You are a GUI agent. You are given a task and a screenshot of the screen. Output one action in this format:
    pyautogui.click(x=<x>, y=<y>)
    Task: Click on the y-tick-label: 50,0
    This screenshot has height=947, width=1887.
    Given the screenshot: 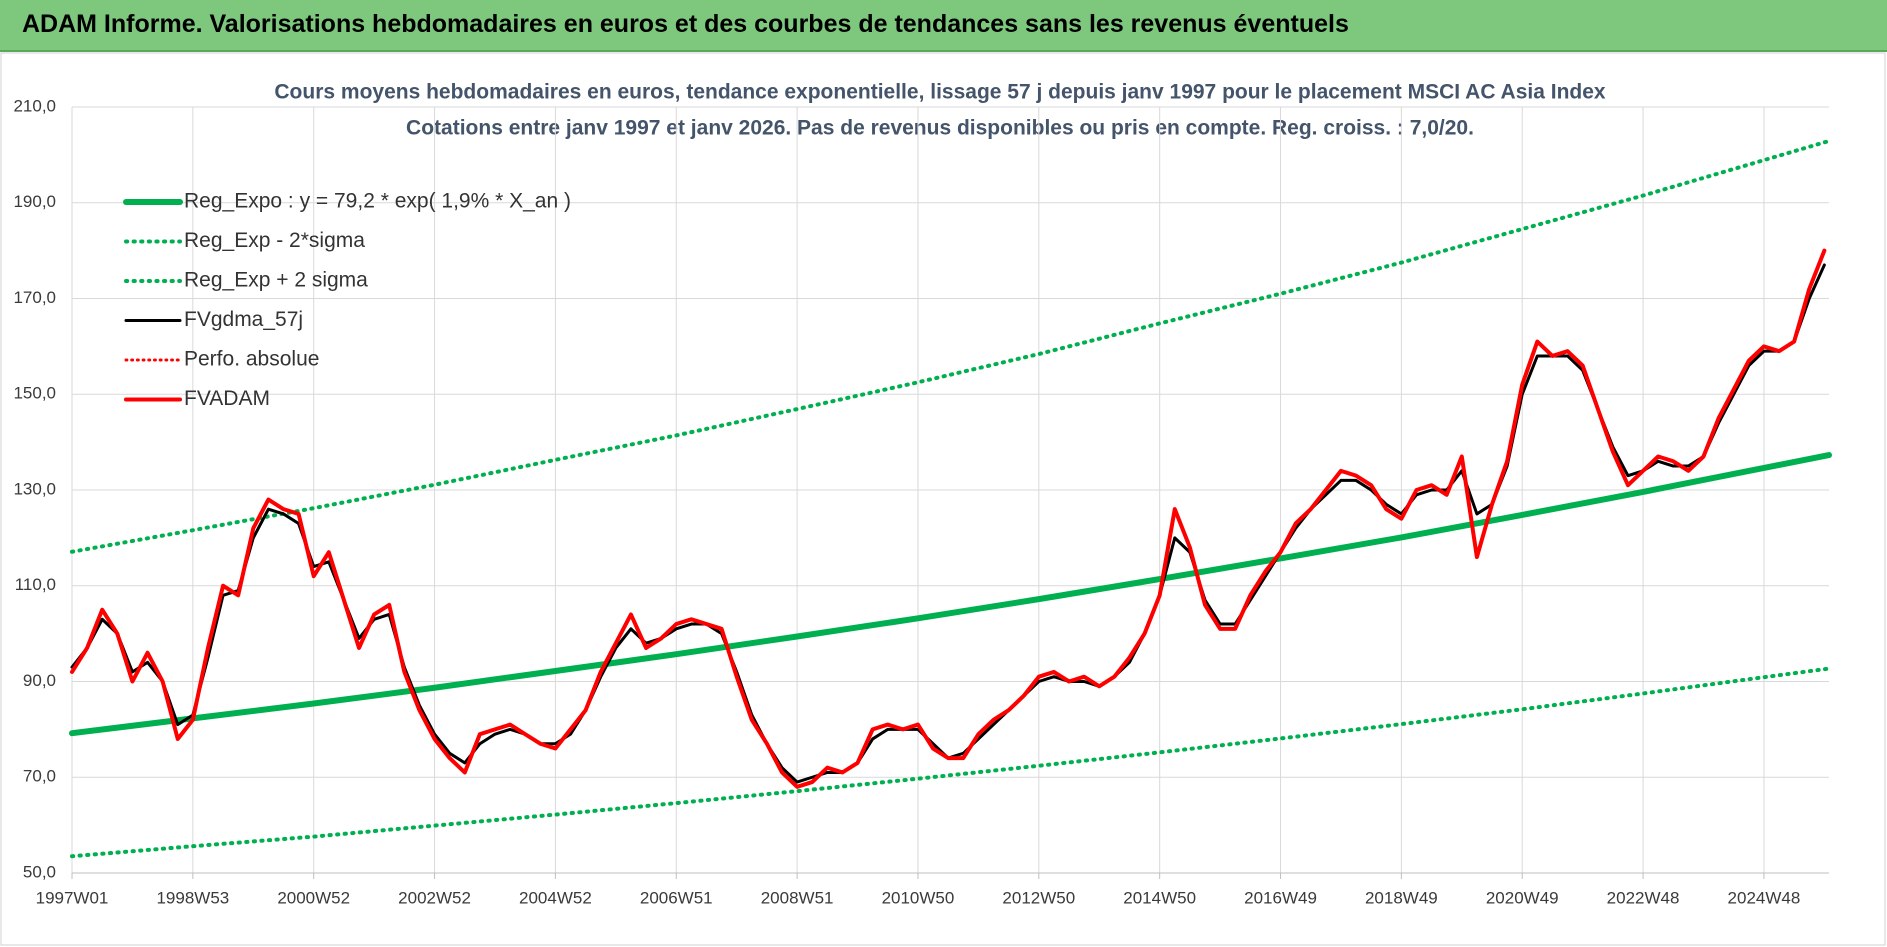 What is the action you would take?
    pyautogui.click(x=39, y=871)
    